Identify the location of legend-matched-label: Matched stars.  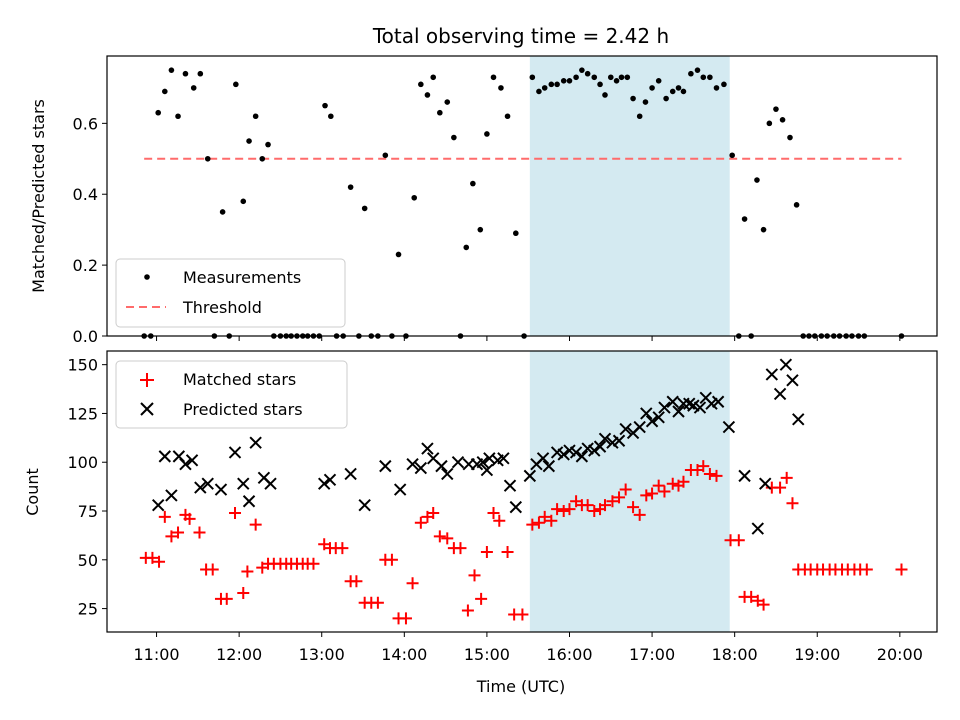
(239, 379).